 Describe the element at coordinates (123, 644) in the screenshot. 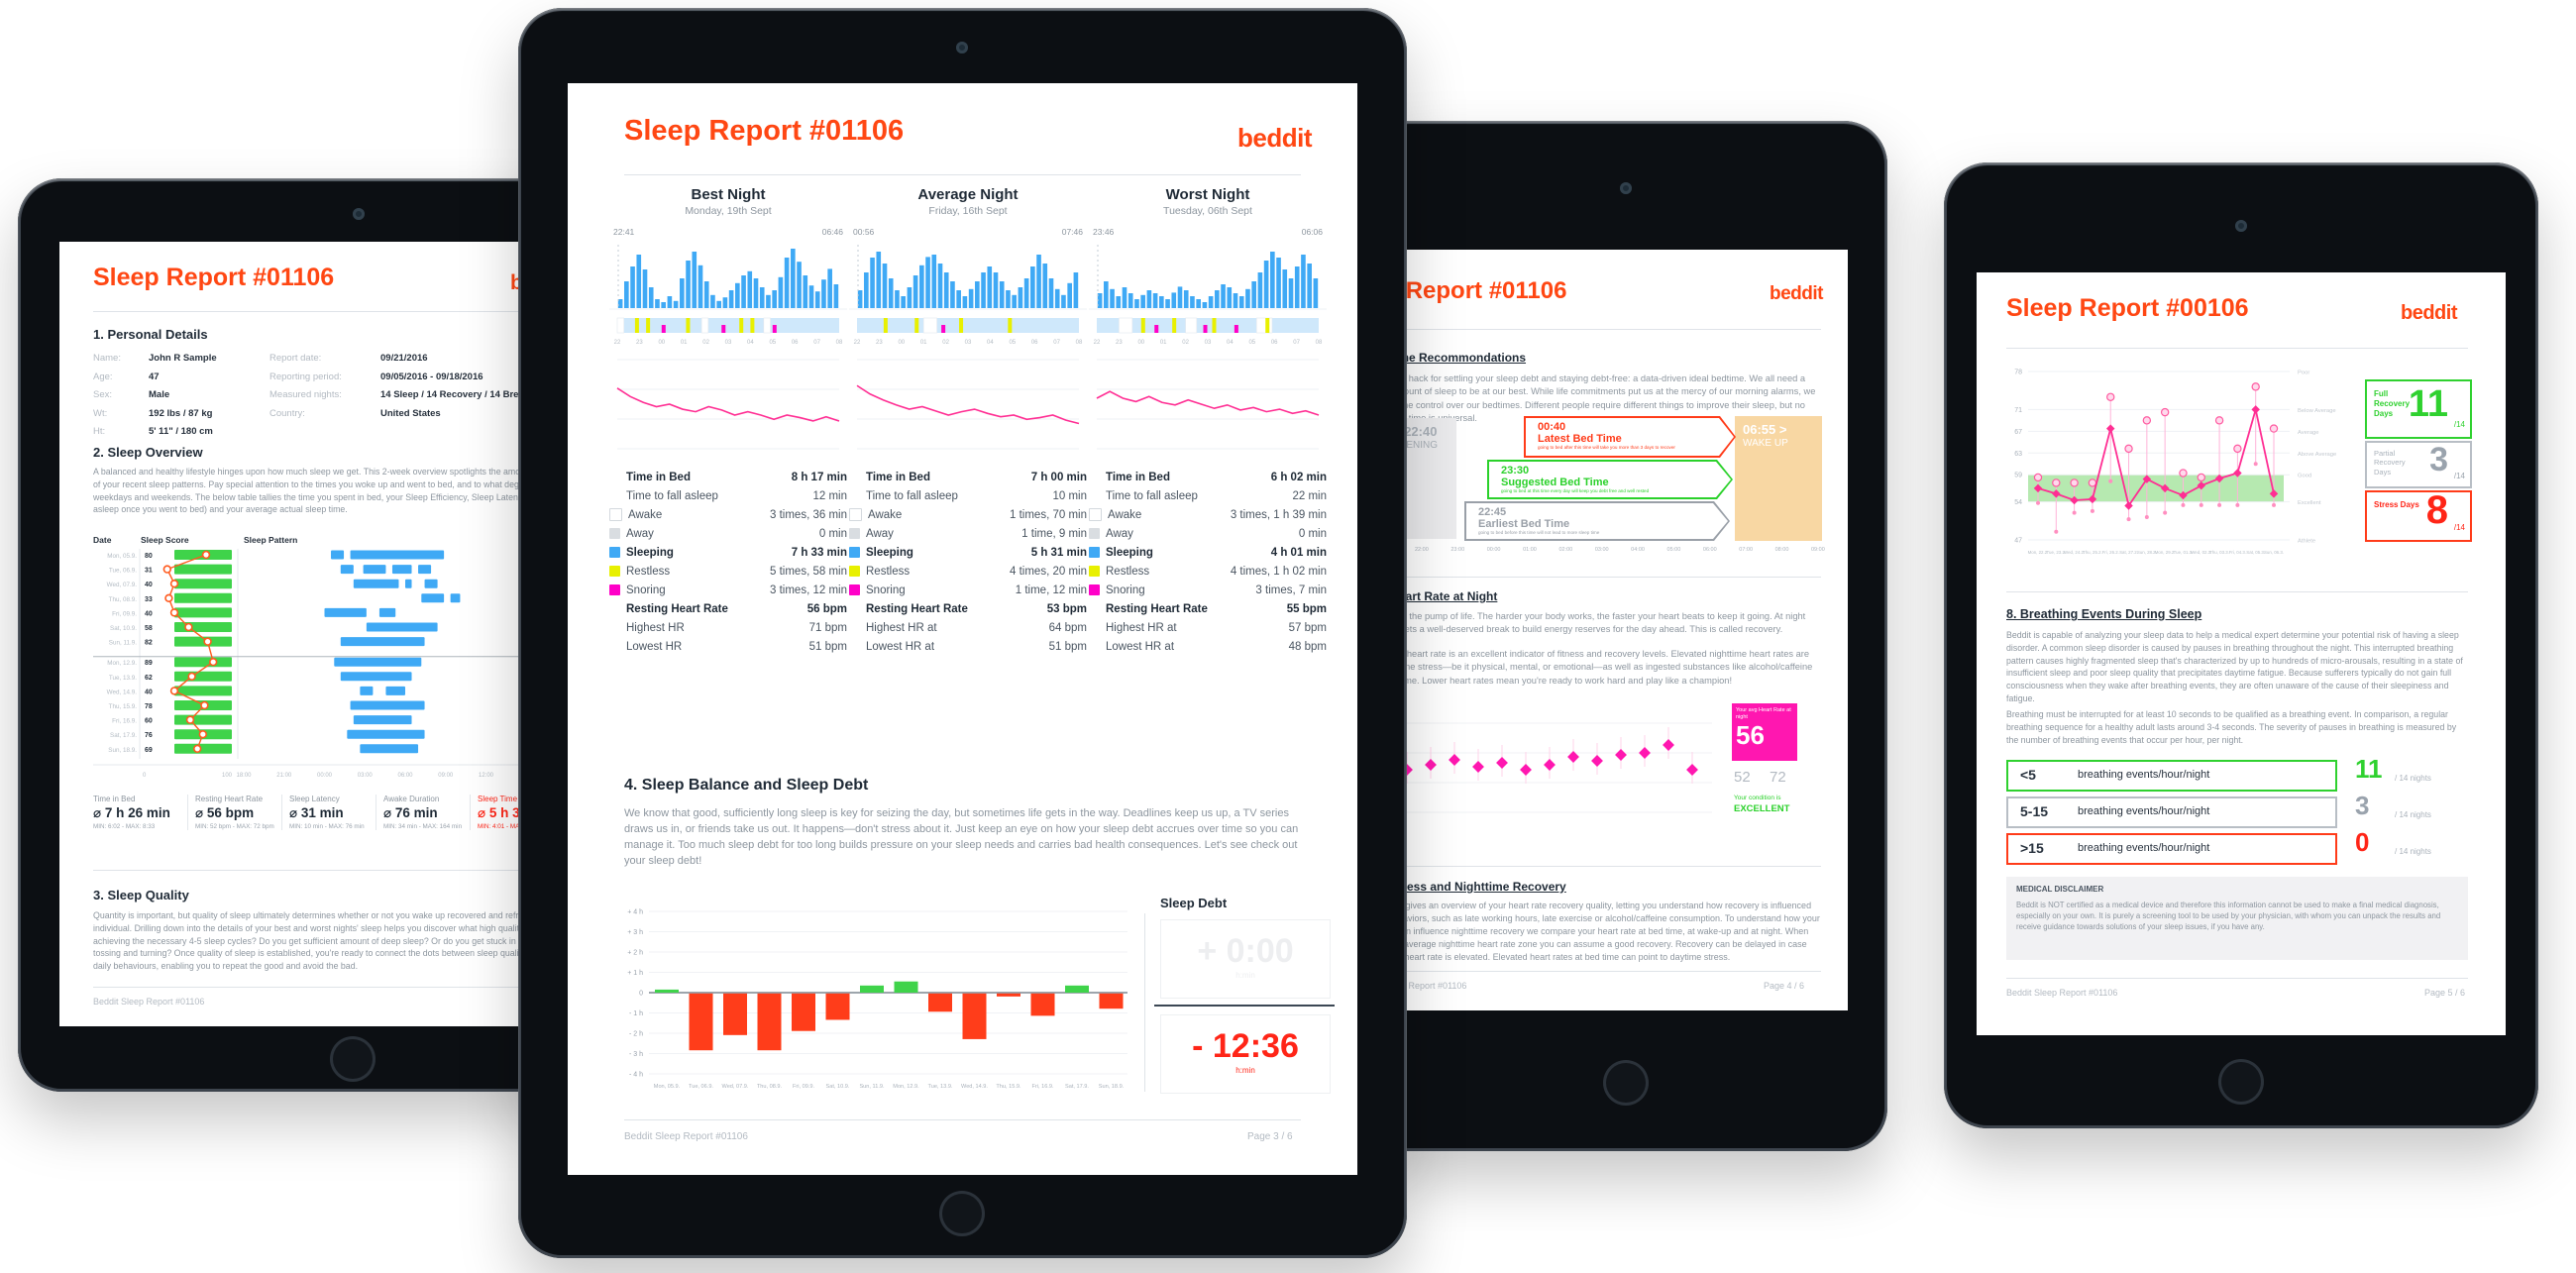

I see `svg-text: Sun, 11.9.` at that location.